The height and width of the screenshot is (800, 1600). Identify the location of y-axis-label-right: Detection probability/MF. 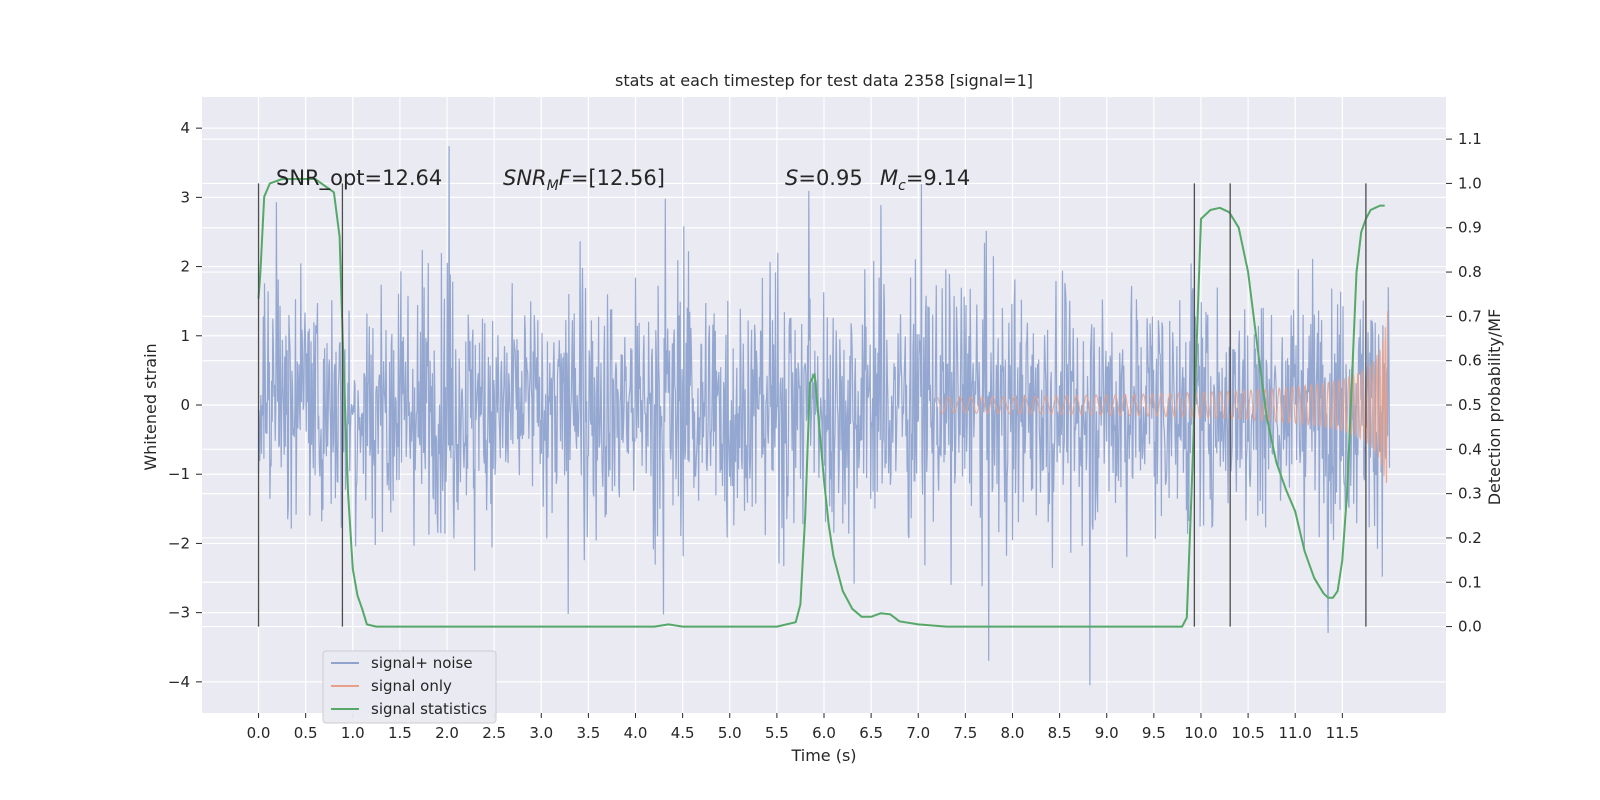
(1494, 407).